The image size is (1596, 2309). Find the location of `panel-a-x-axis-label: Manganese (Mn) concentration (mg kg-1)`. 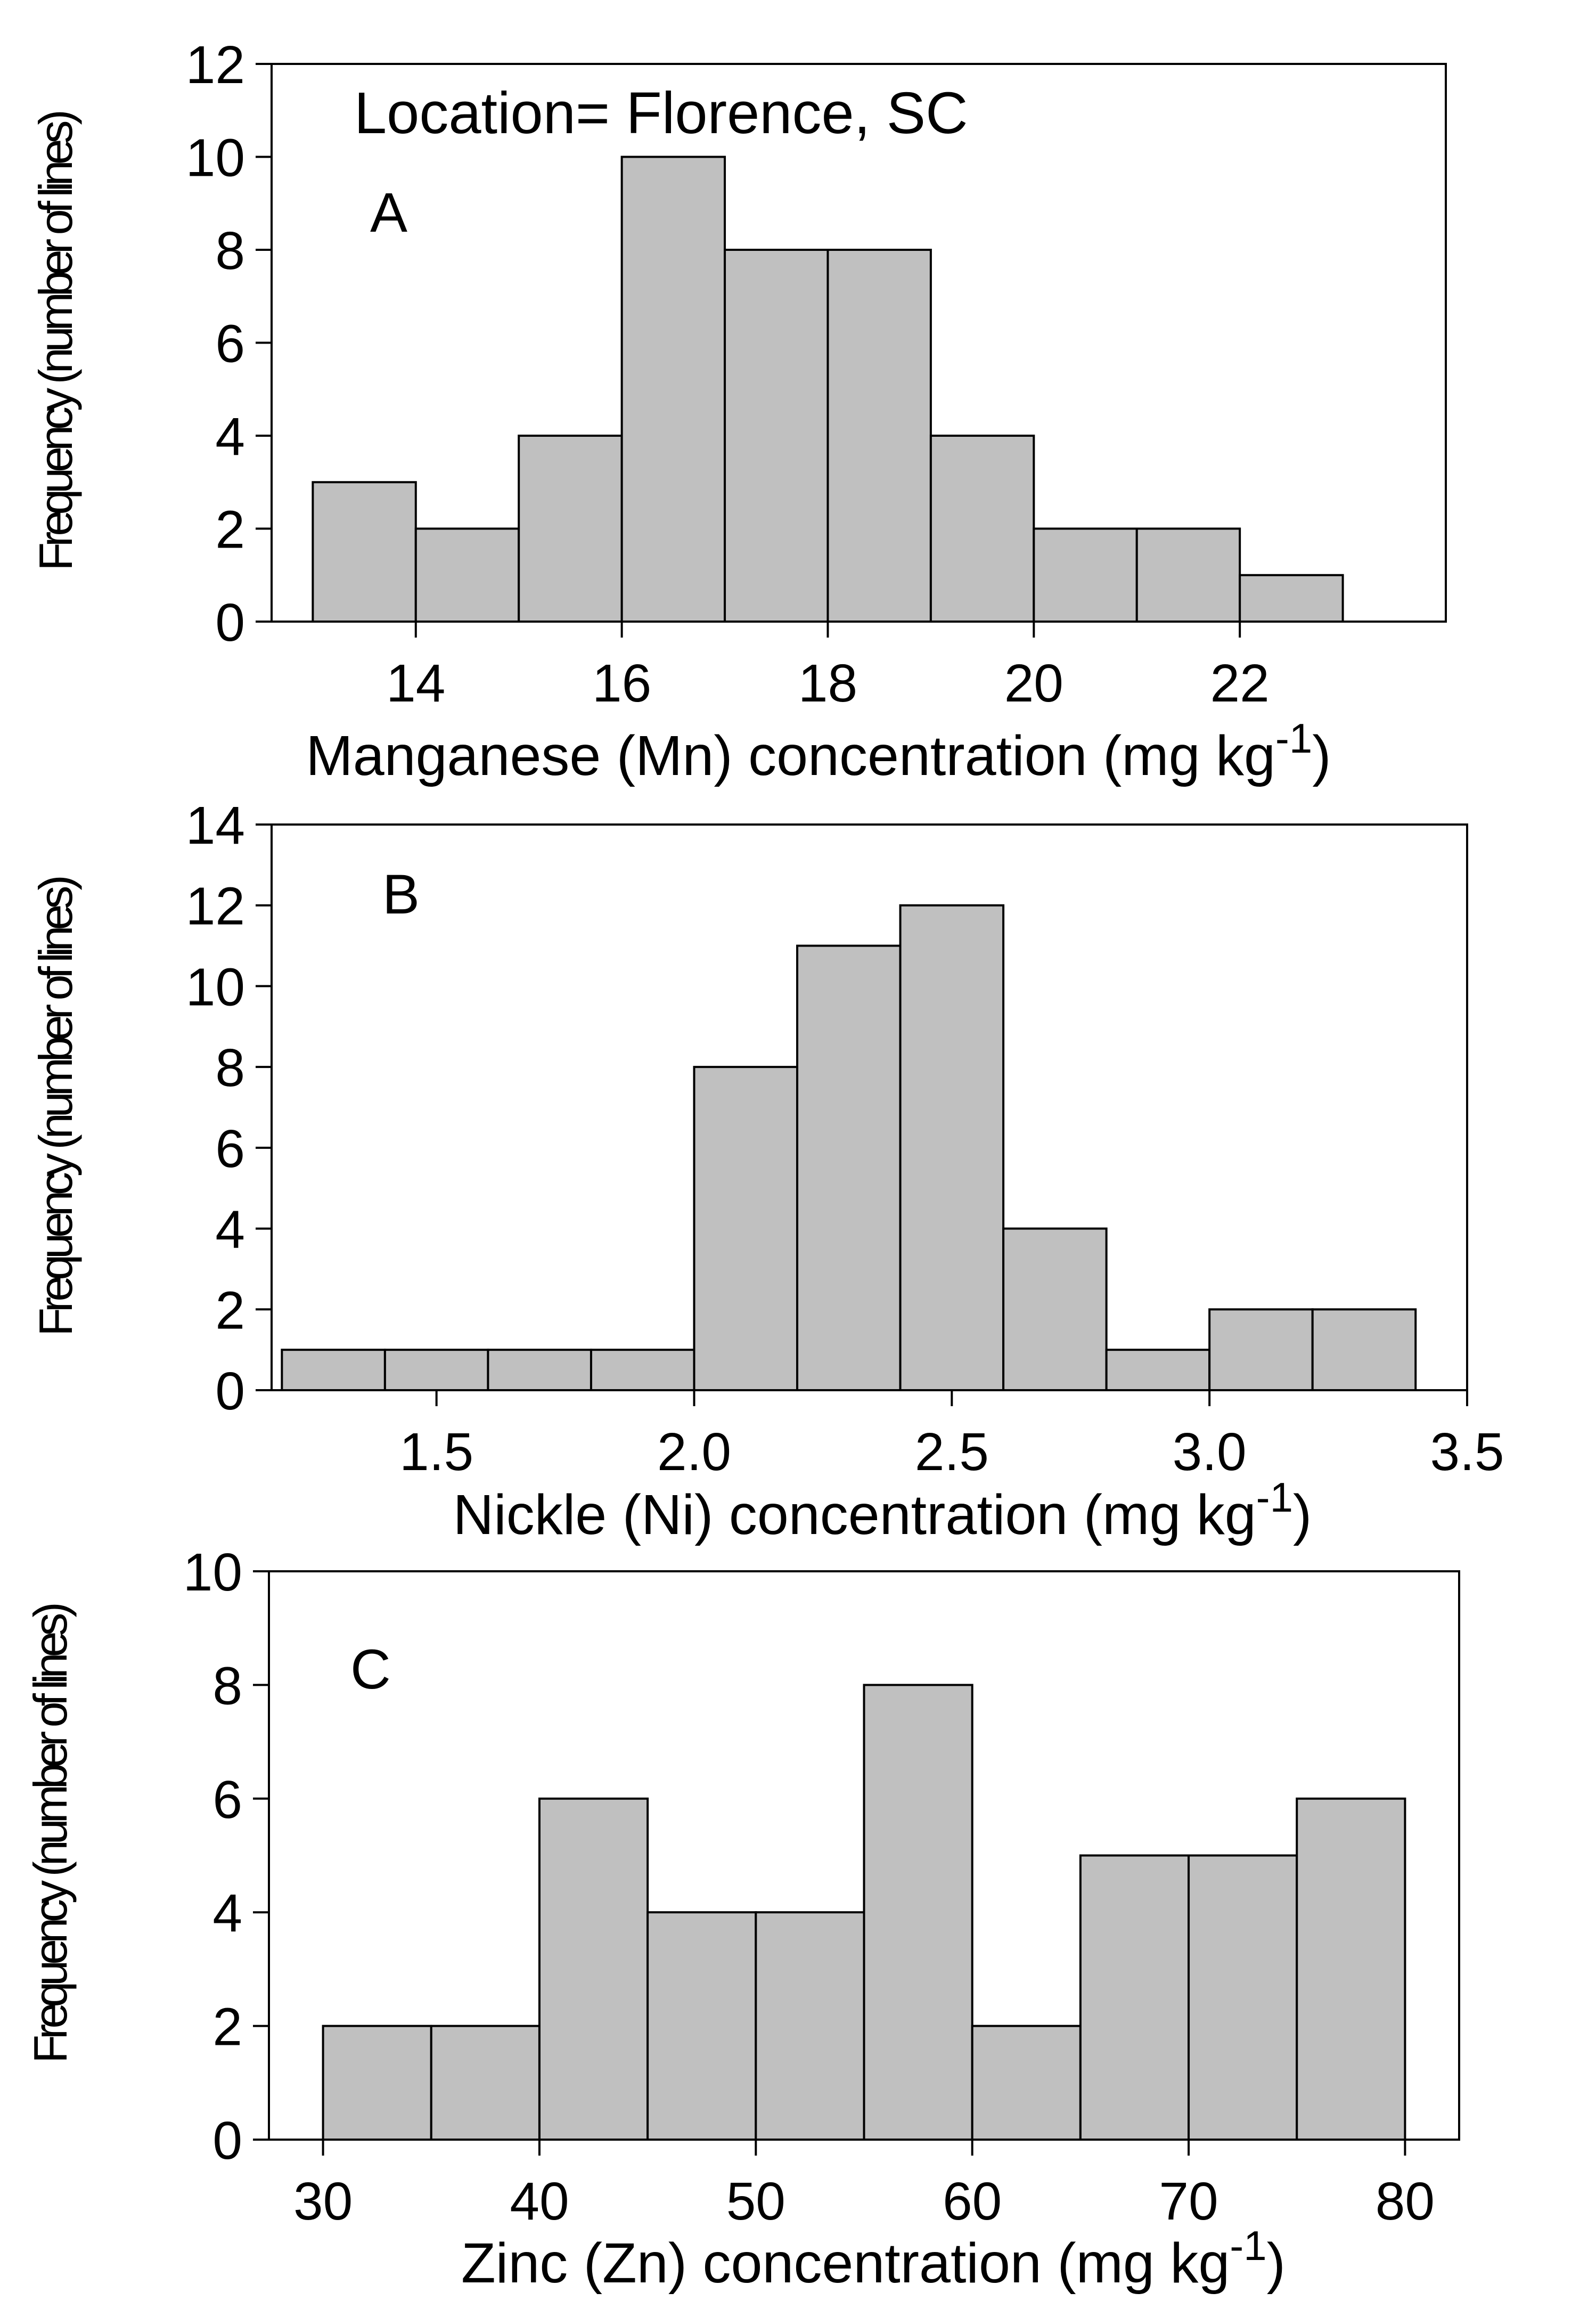

panel-a-x-axis-label: Manganese (Mn) concentration (mg kg-1) is located at coordinates (818, 751).